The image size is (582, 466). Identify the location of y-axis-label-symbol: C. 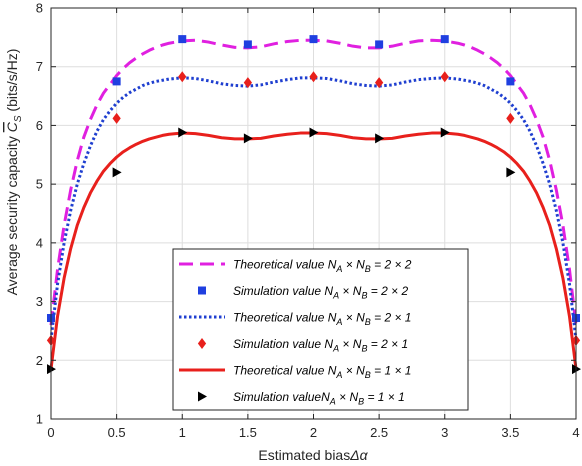
(12, 126).